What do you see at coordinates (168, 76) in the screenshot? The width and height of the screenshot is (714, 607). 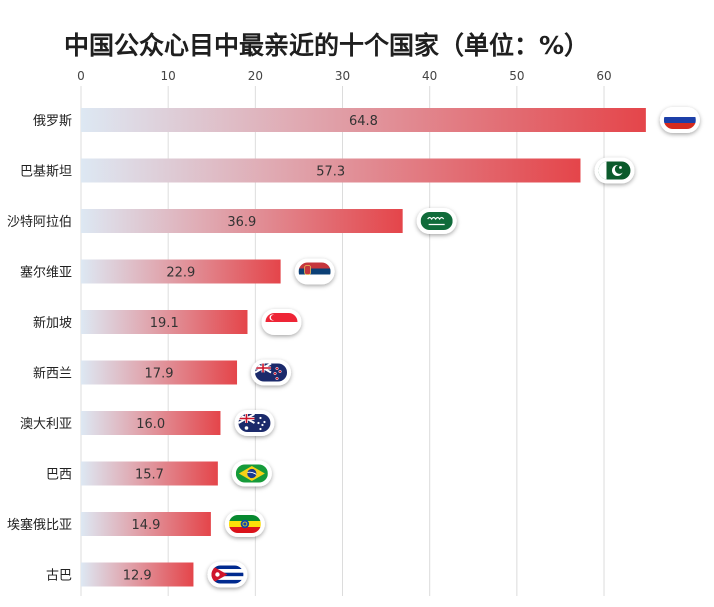 I see `x-tick-label: 10` at bounding box center [168, 76].